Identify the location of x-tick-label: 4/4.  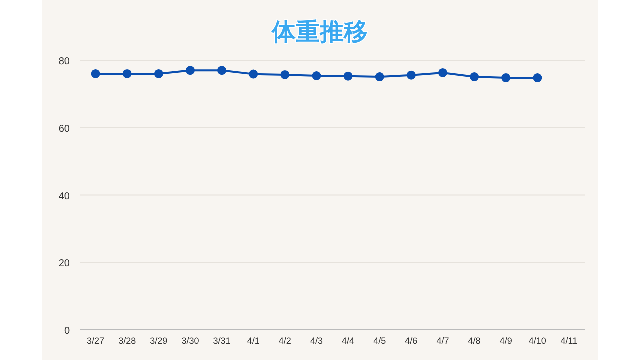
(348, 341).